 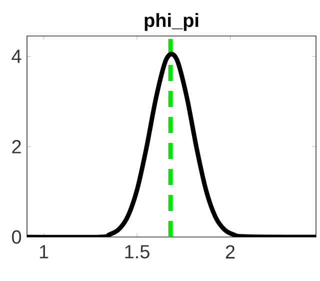 I want to click on x-tick-label: 1.5, so click(x=137, y=251).